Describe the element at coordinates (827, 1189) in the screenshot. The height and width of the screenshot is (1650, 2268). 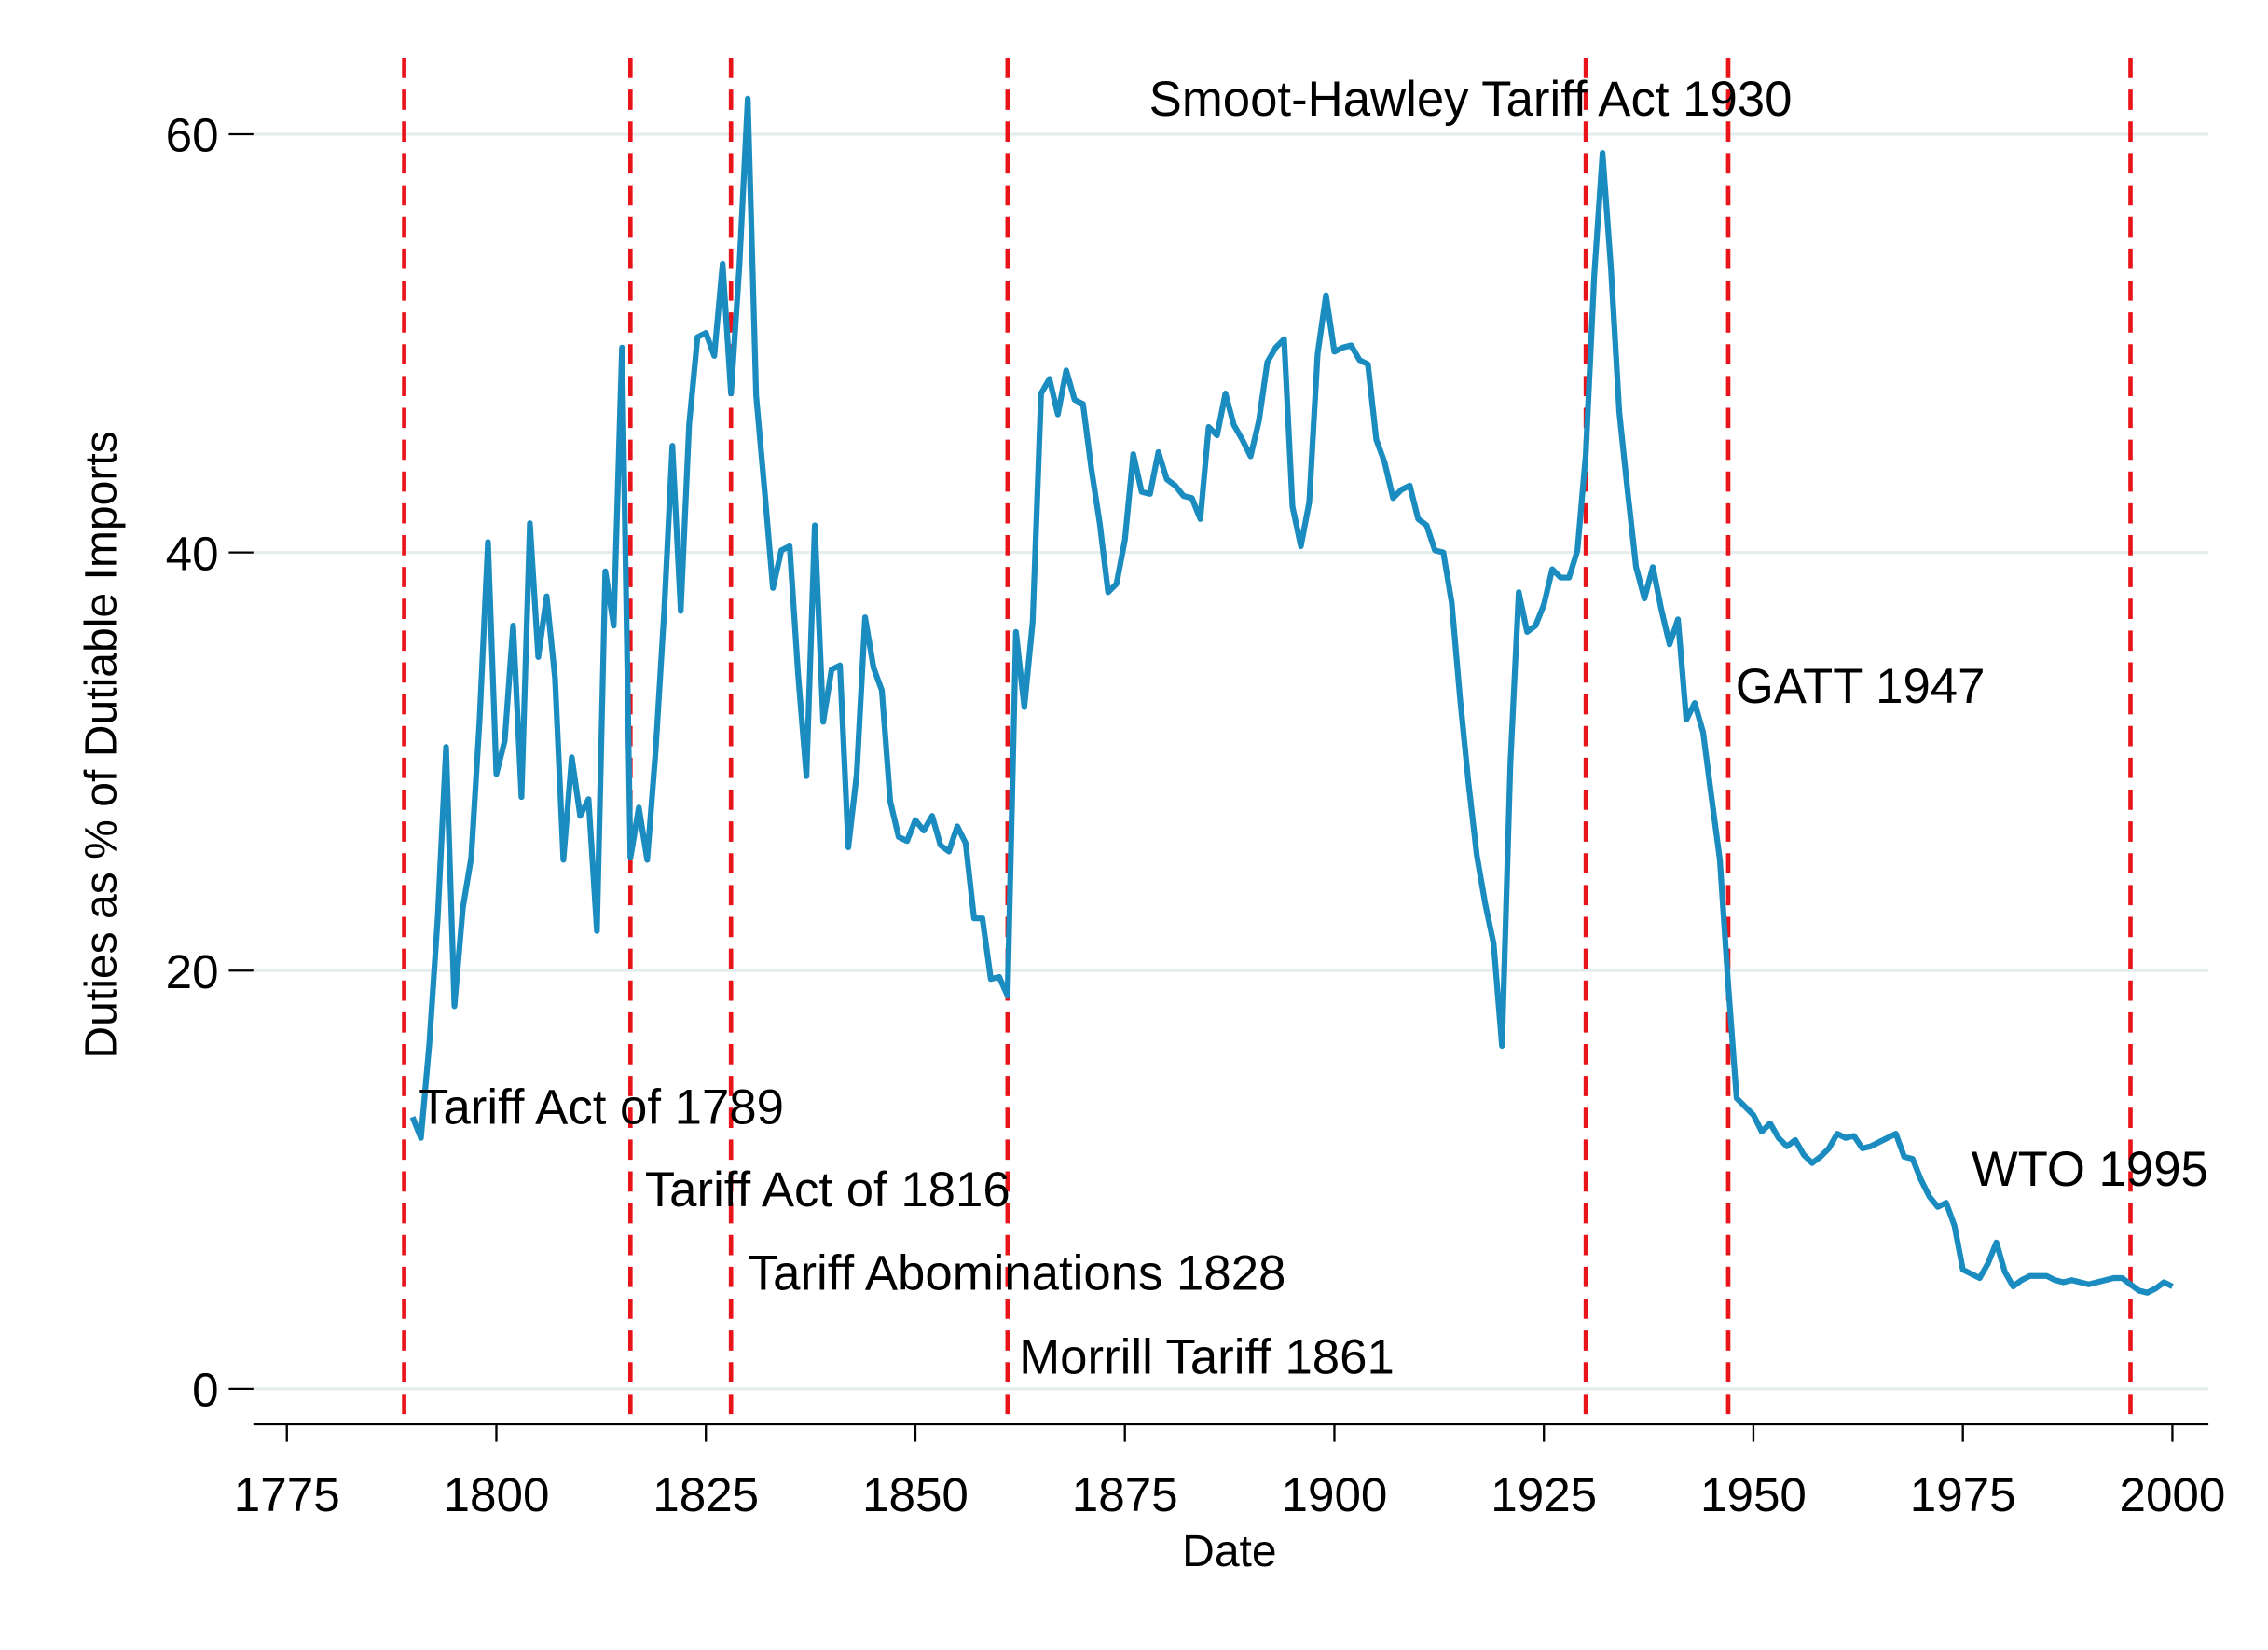
I see `annotation: Tariff Act of 1816` at that location.